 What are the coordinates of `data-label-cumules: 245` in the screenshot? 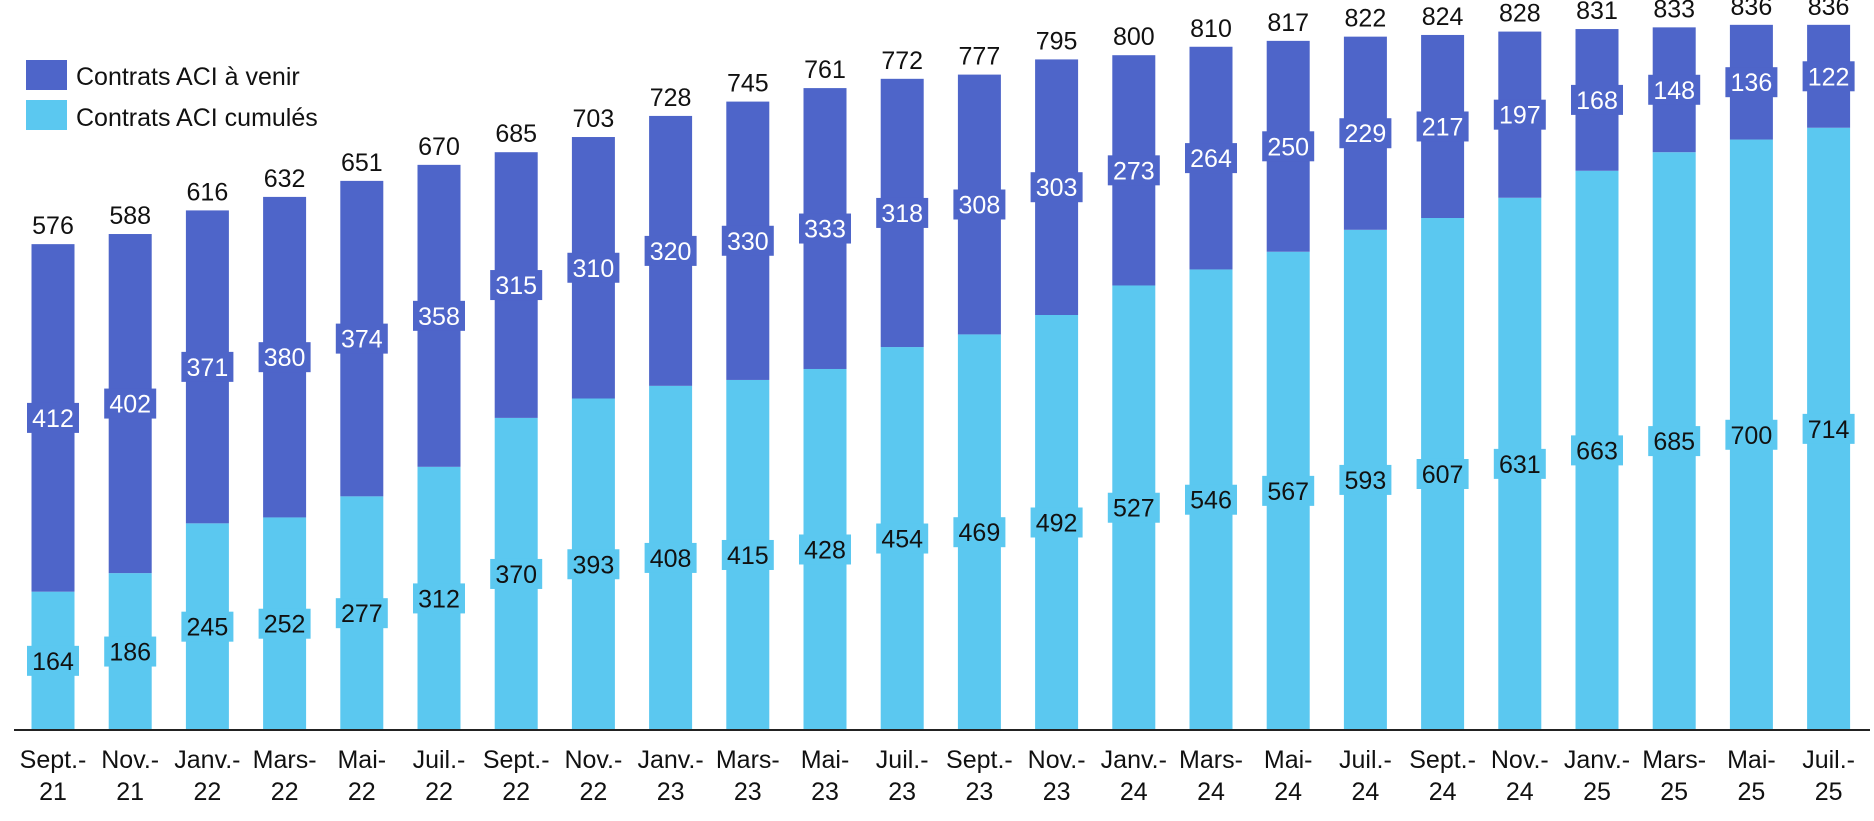 It's located at (207, 626).